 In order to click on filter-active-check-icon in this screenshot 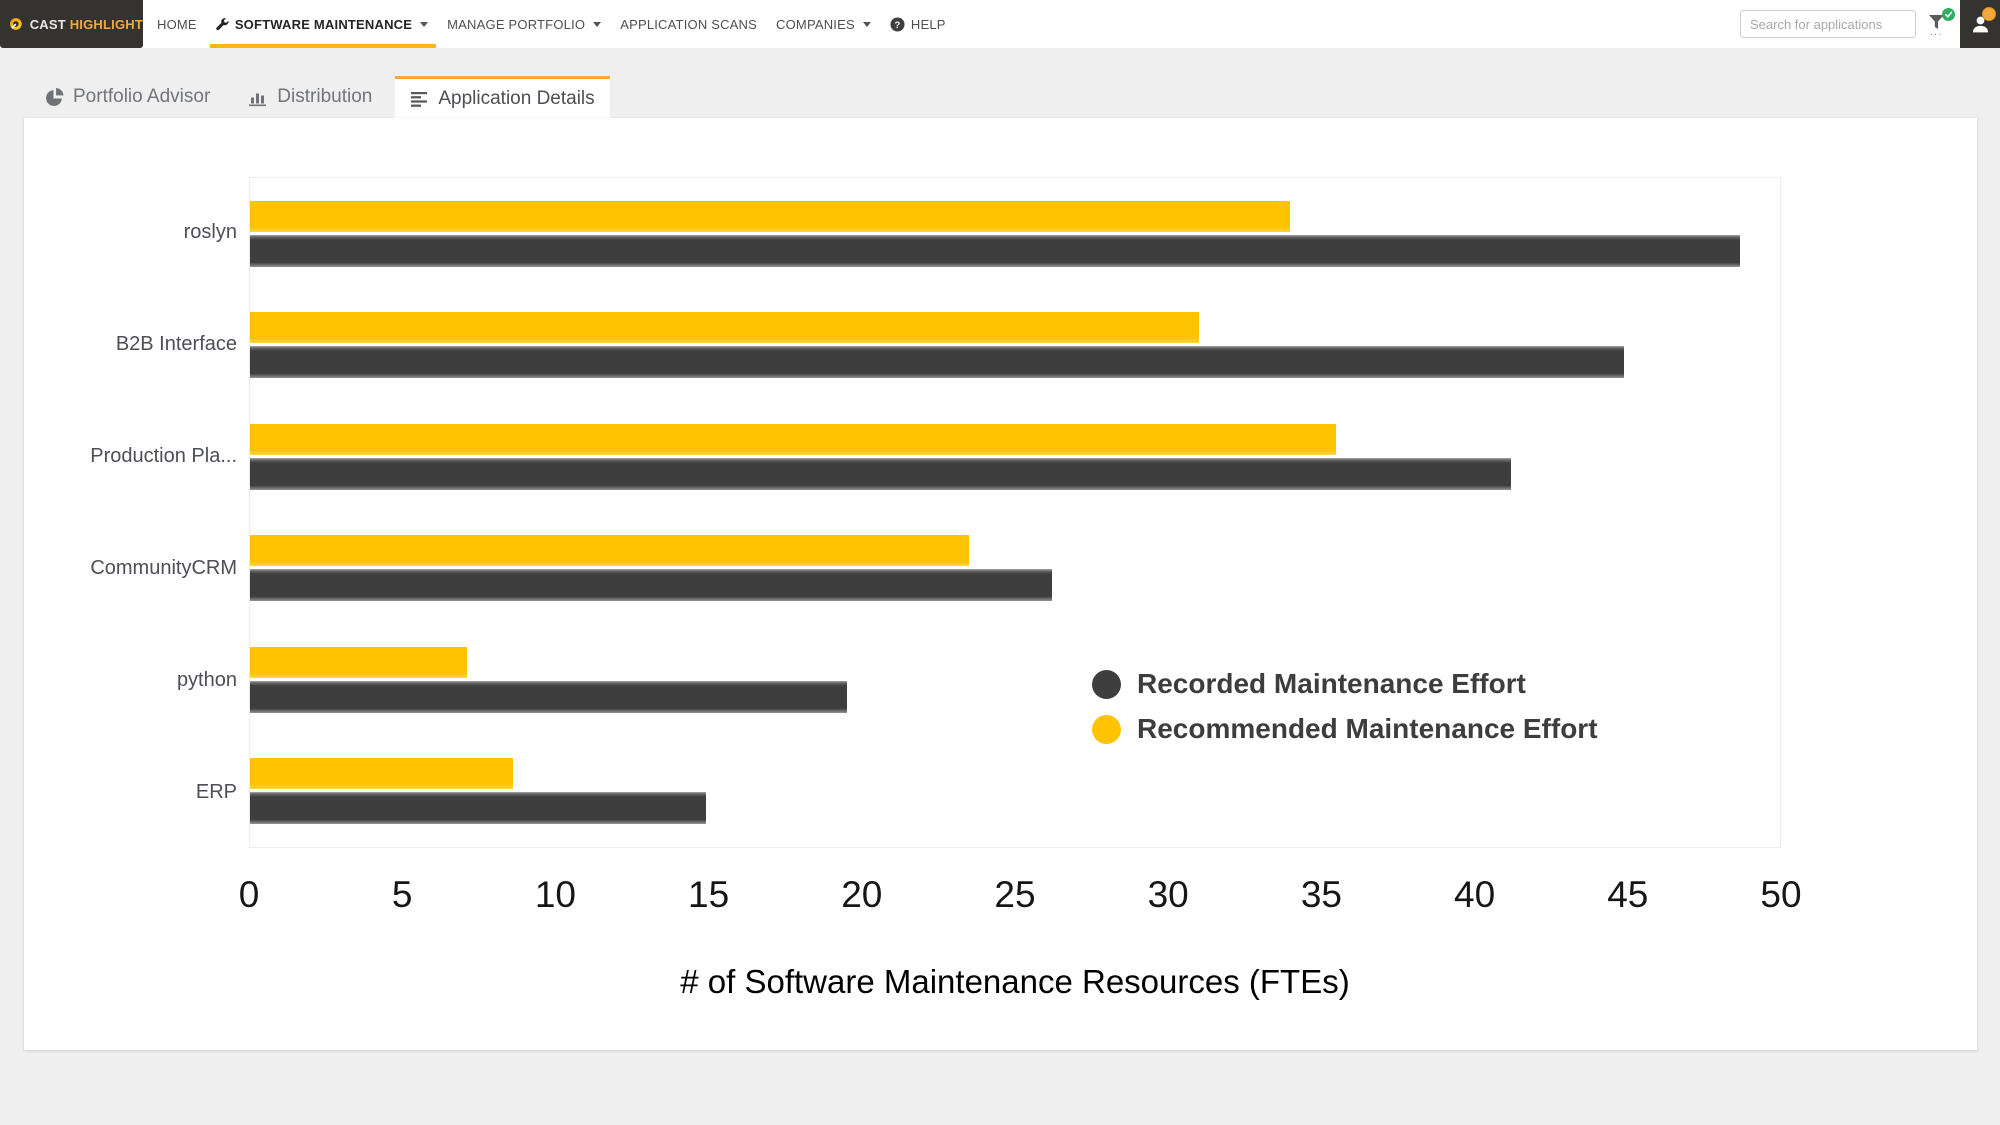, I will do `click(1948, 14)`.